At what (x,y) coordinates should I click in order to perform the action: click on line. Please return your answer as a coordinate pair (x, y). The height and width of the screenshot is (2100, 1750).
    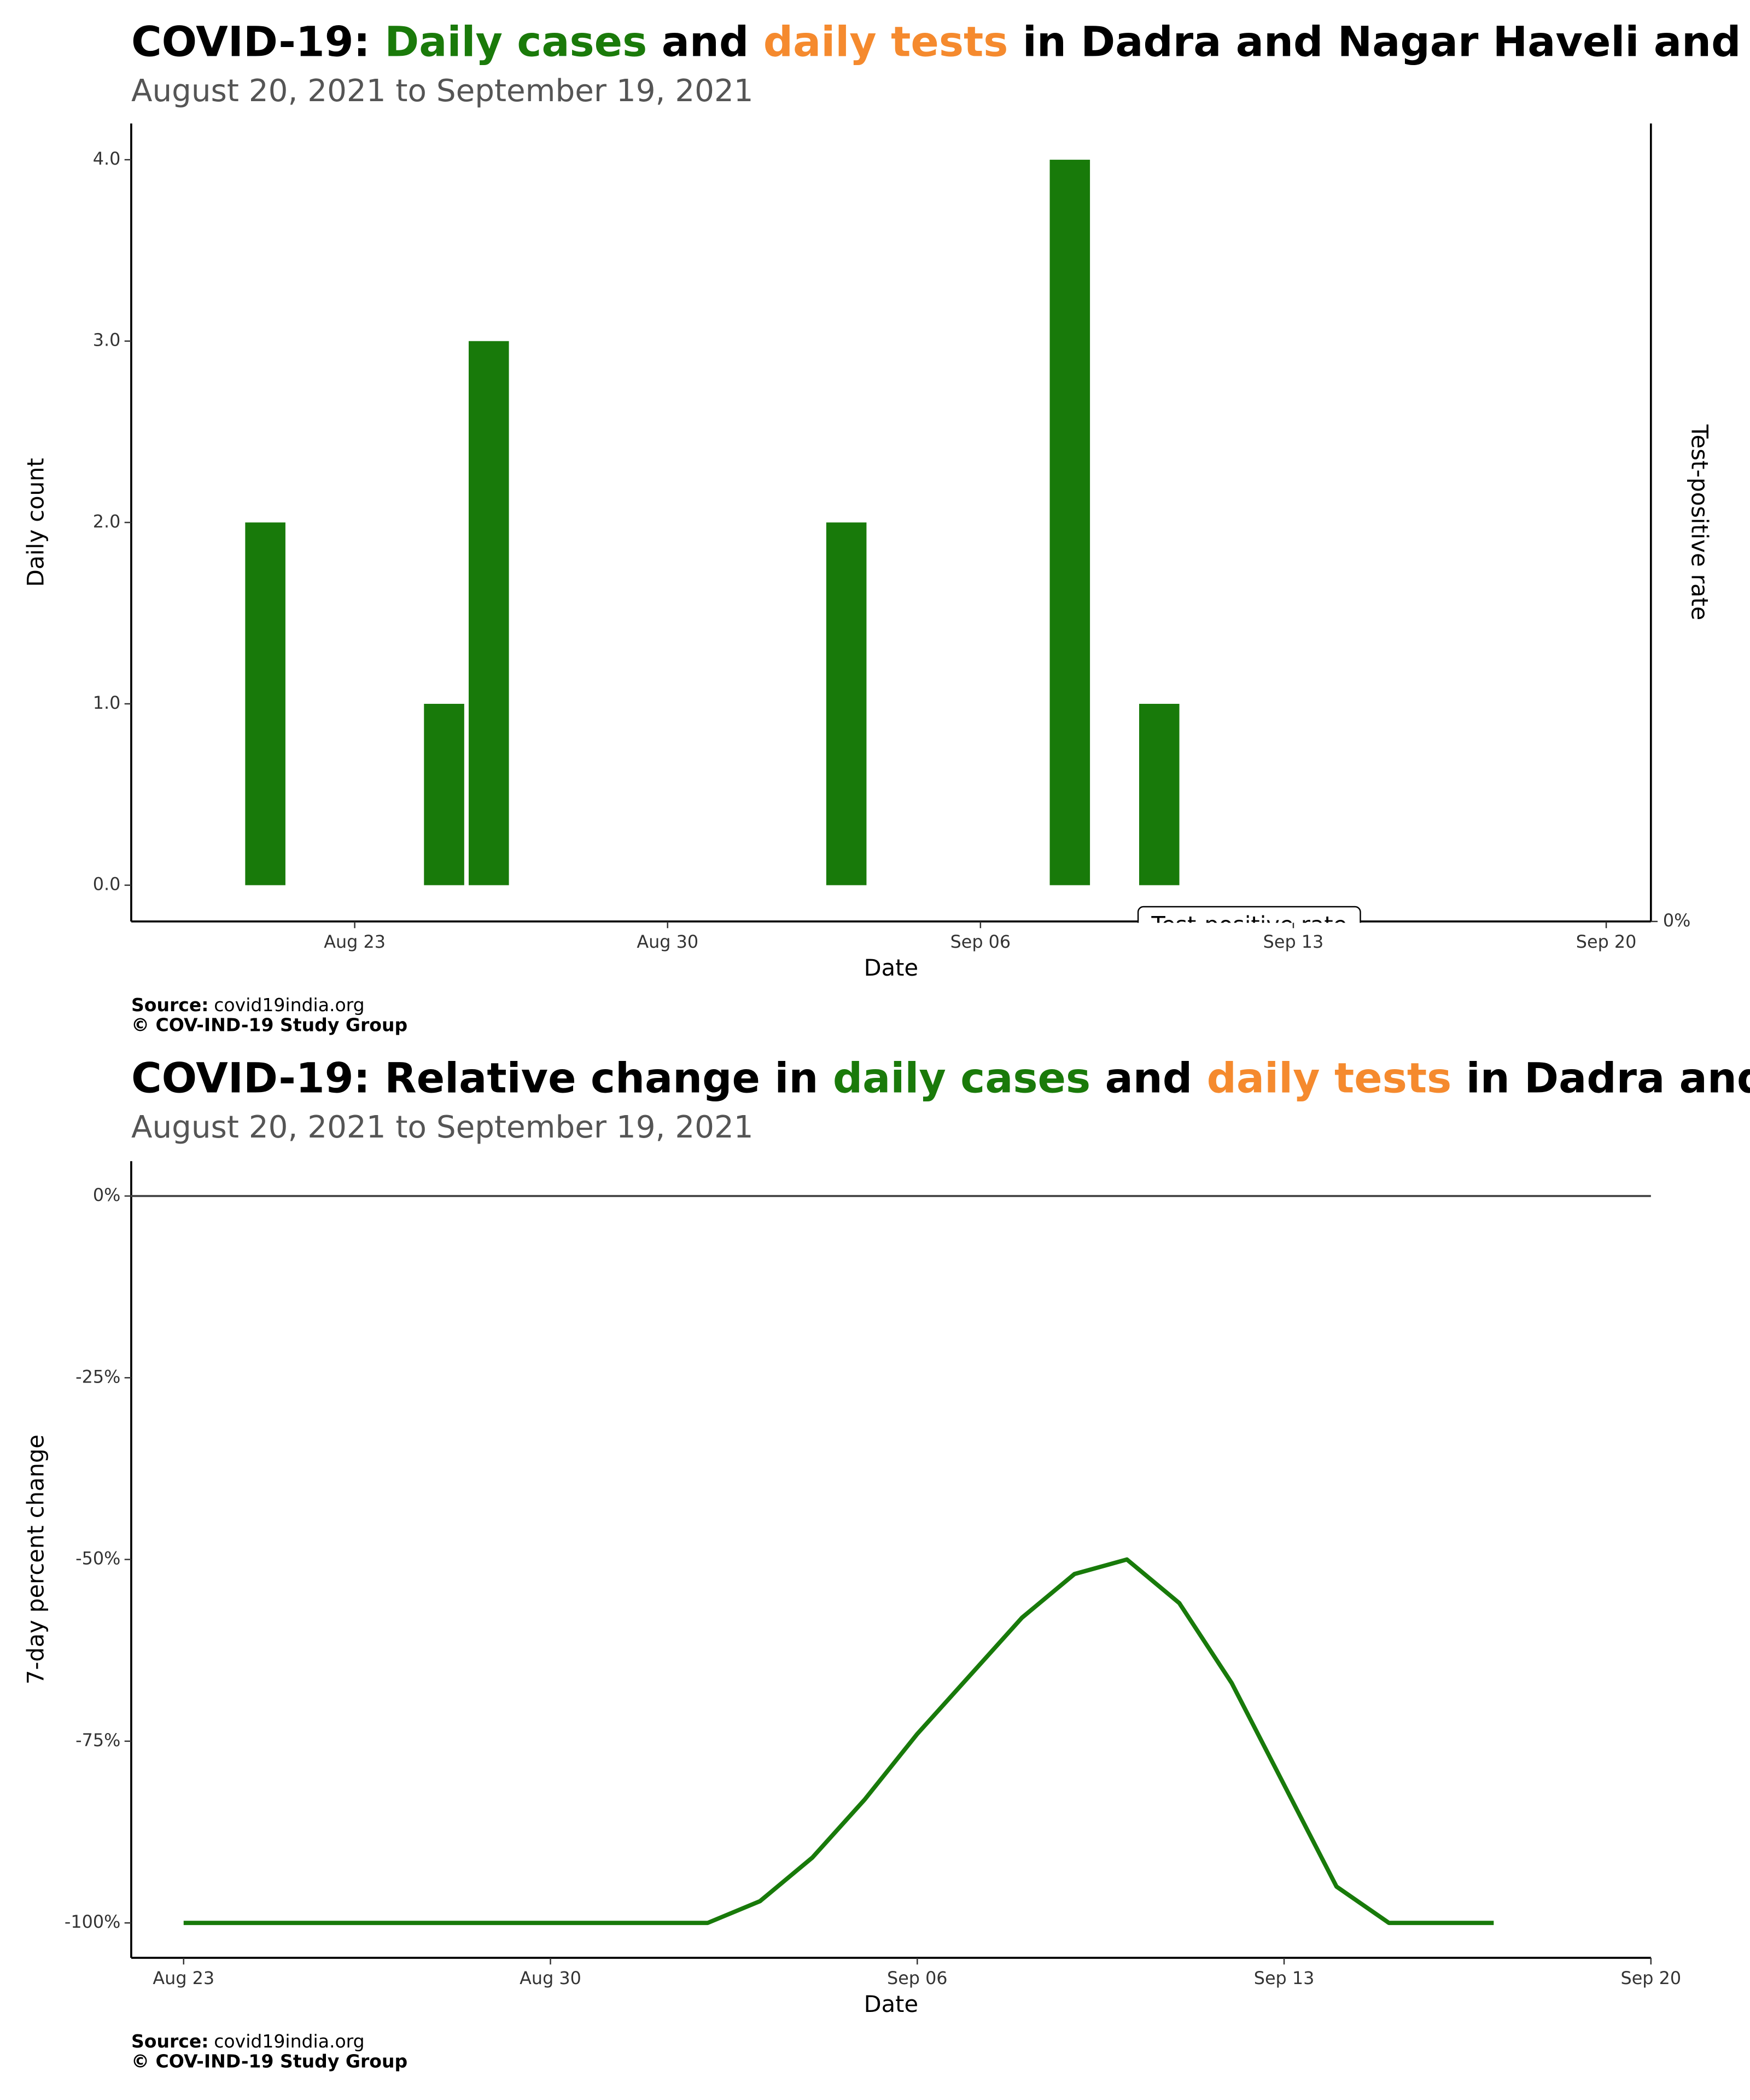
    Looking at the image, I should click on (838, 1741).